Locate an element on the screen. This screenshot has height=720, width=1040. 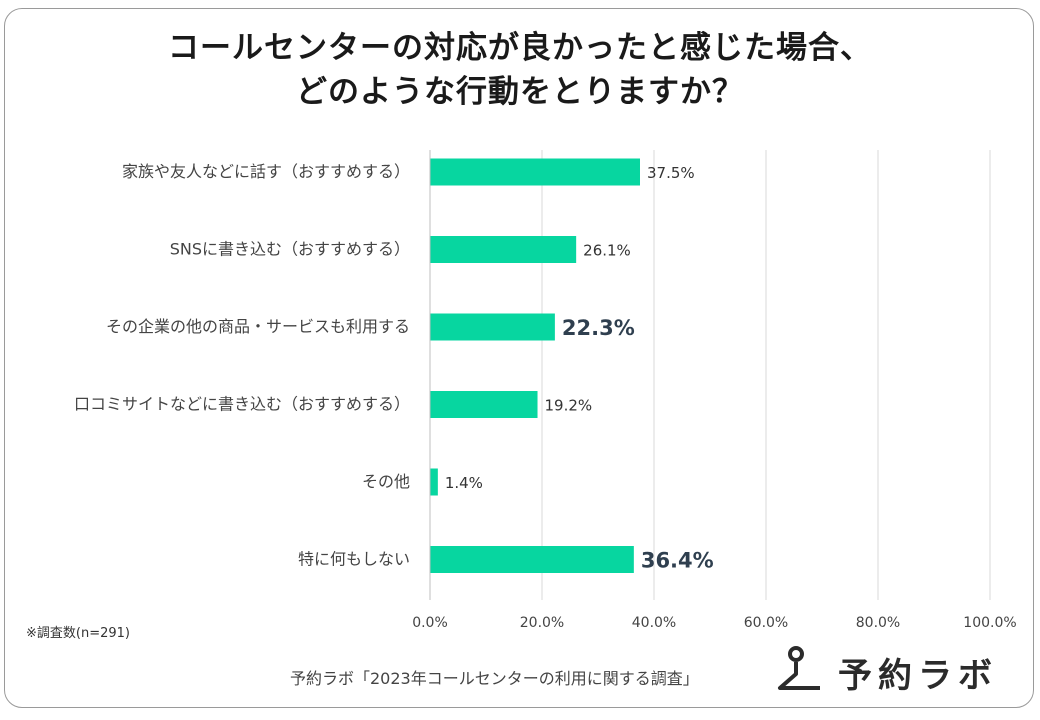
sample-size-note: ※調査数(n=291) is located at coordinates (78, 633).